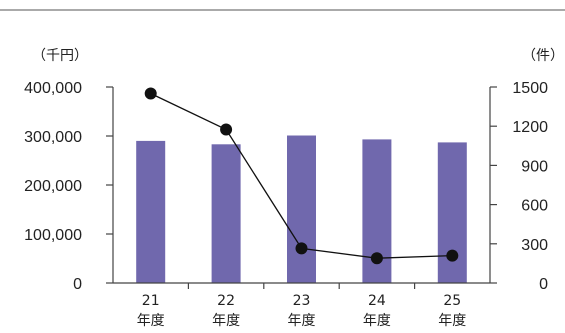  I want to click on right-tick-label: 300, so click(534, 245).